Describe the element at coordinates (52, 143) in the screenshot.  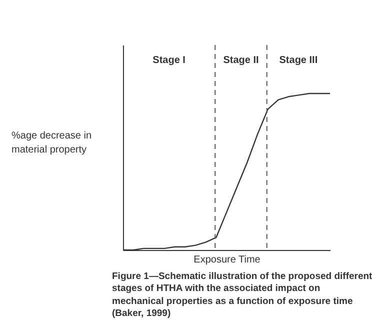
I see `y-axis-title: %age decrease in material property` at that location.